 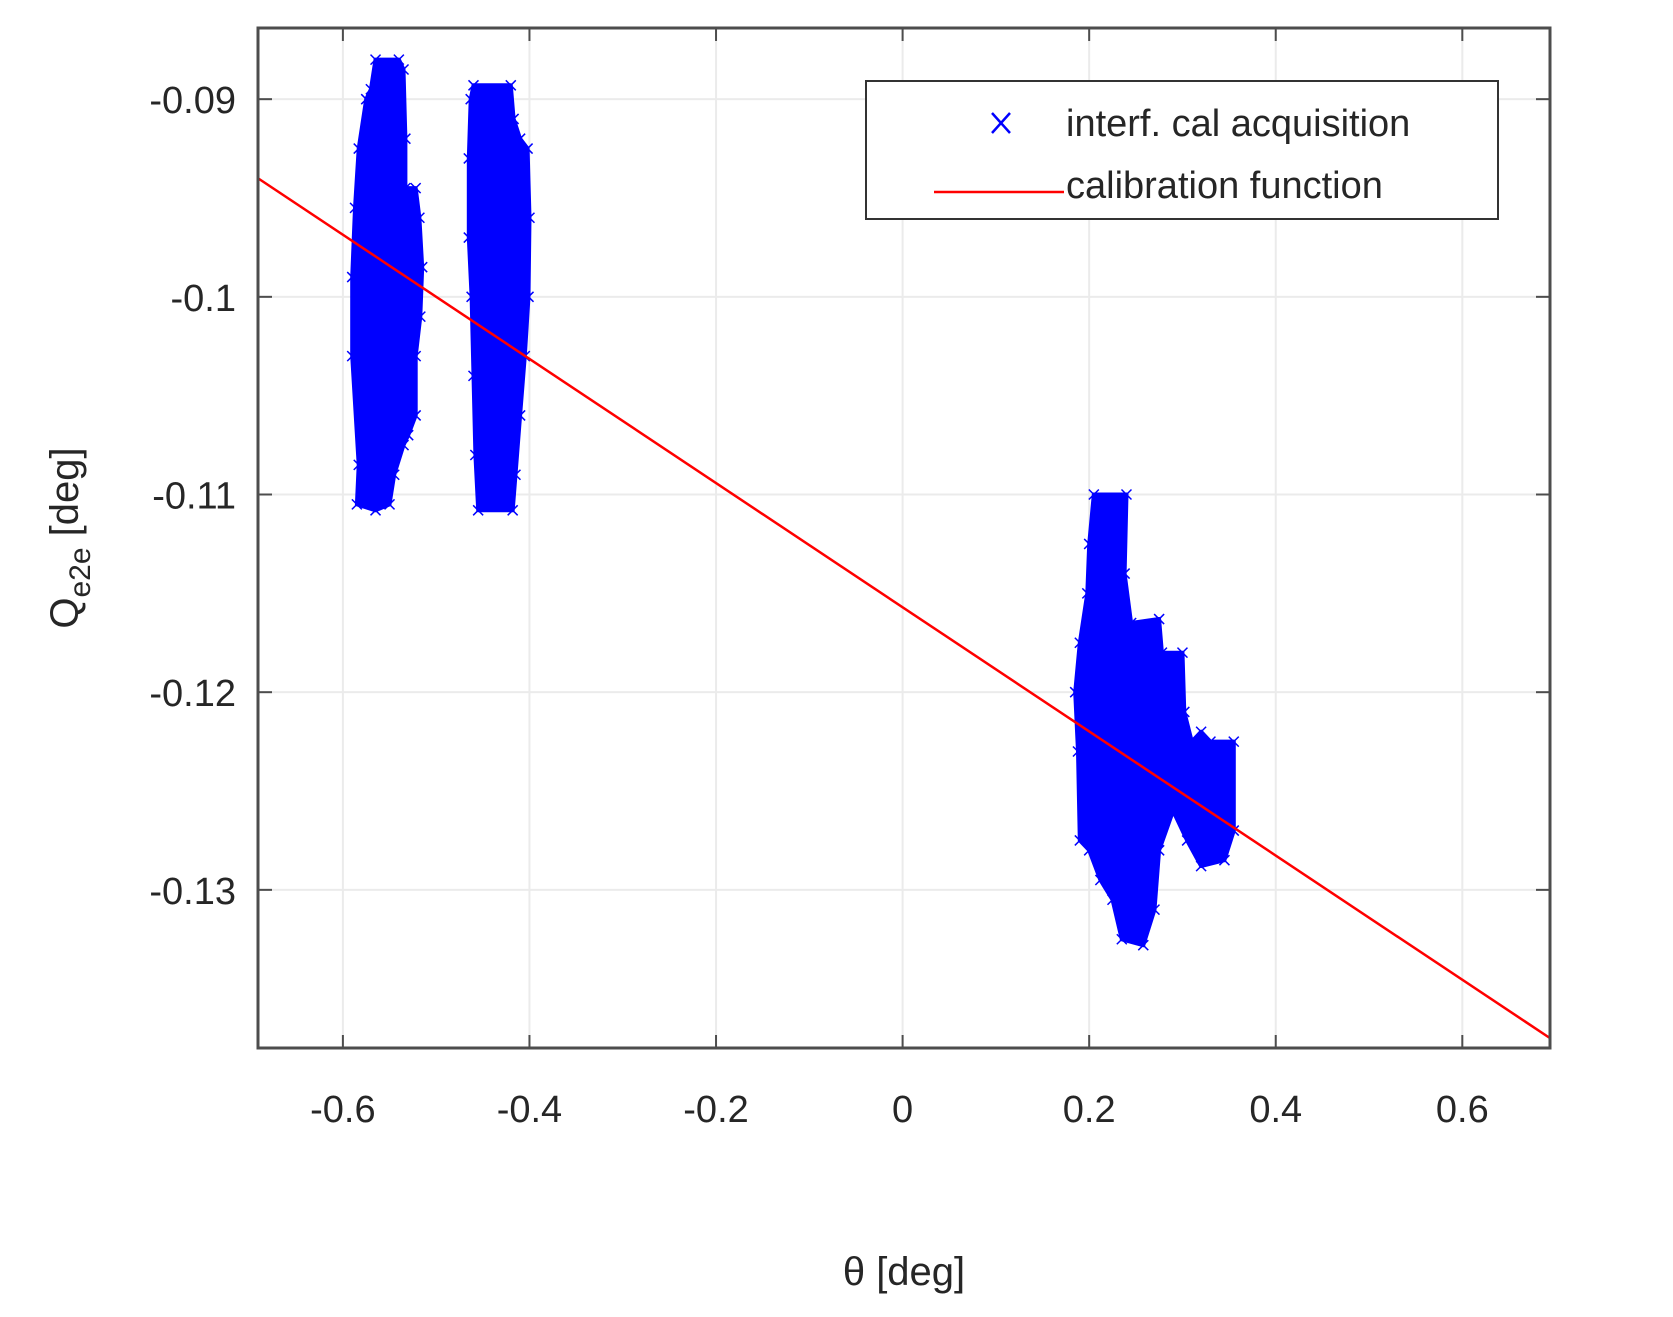 What do you see at coordinates (192, 101) in the screenshot?
I see `y-tick-label: -0.09` at bounding box center [192, 101].